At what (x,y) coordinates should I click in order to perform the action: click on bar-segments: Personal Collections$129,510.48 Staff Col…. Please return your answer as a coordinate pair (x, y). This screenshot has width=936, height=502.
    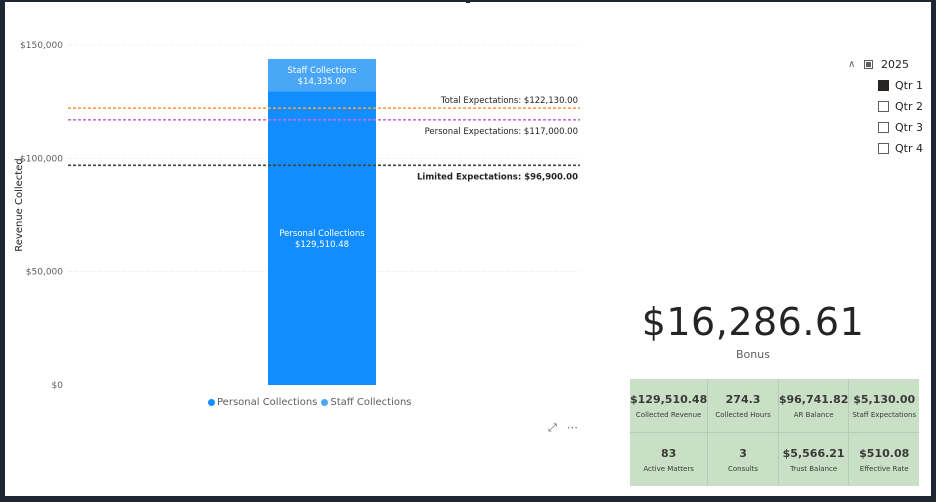
    Looking at the image, I should click on (322, 222).